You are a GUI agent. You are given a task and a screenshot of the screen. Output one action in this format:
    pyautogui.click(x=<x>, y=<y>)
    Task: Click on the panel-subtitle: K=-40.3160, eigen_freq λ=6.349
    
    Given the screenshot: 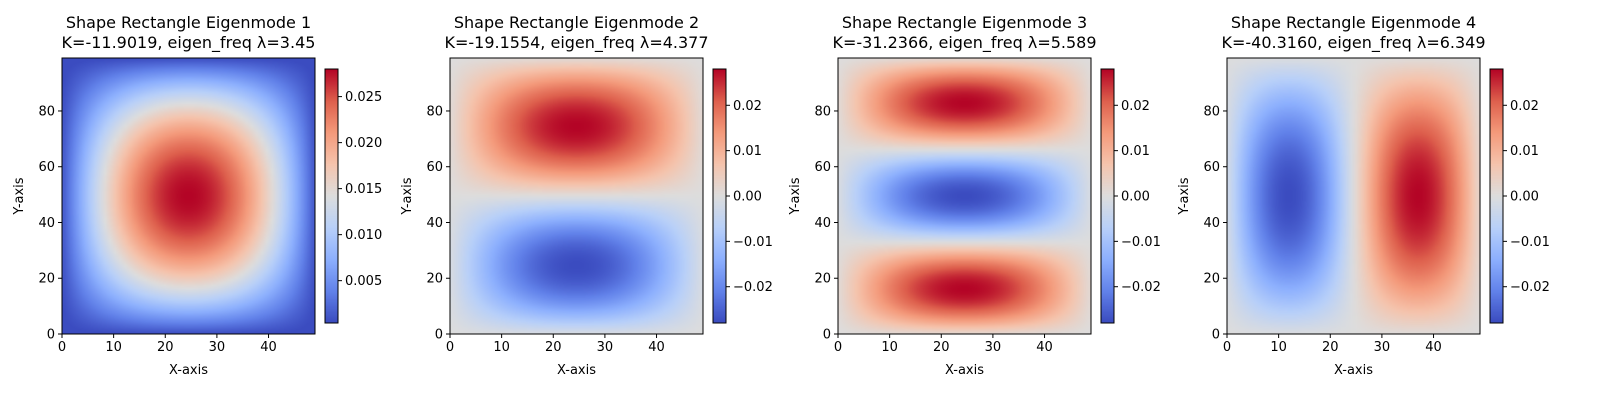 What is the action you would take?
    pyautogui.click(x=1353, y=43)
    